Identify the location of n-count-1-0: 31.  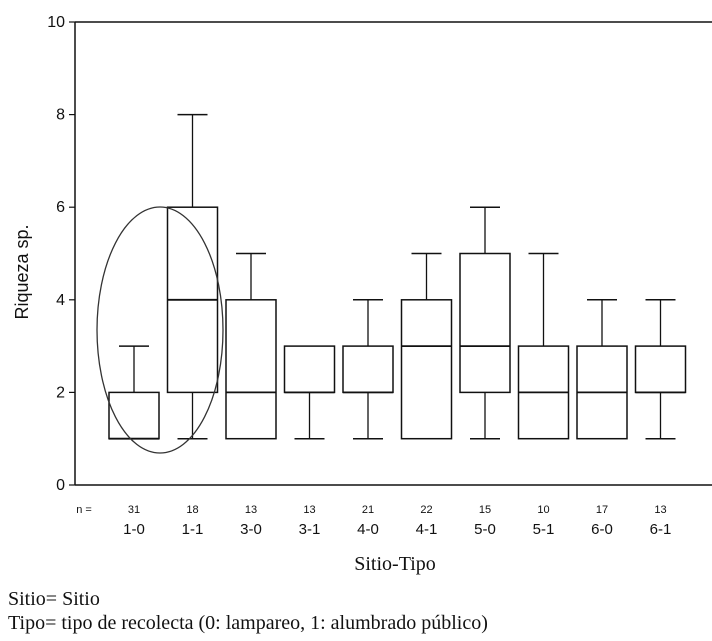
(134, 510).